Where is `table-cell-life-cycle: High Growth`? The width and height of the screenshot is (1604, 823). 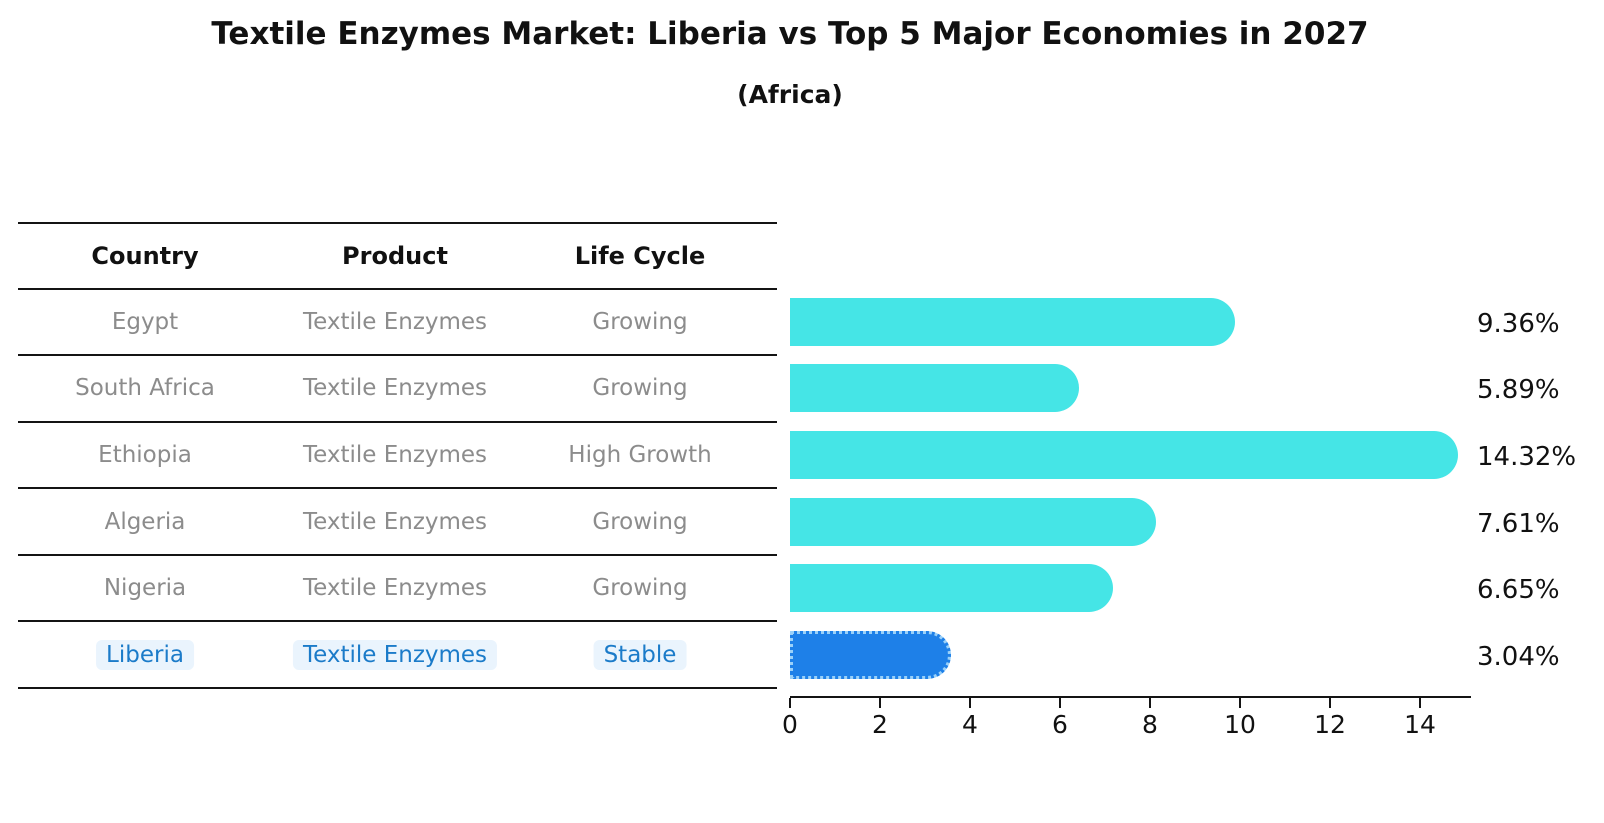
table-cell-life-cycle: High Growth is located at coordinates (640, 455).